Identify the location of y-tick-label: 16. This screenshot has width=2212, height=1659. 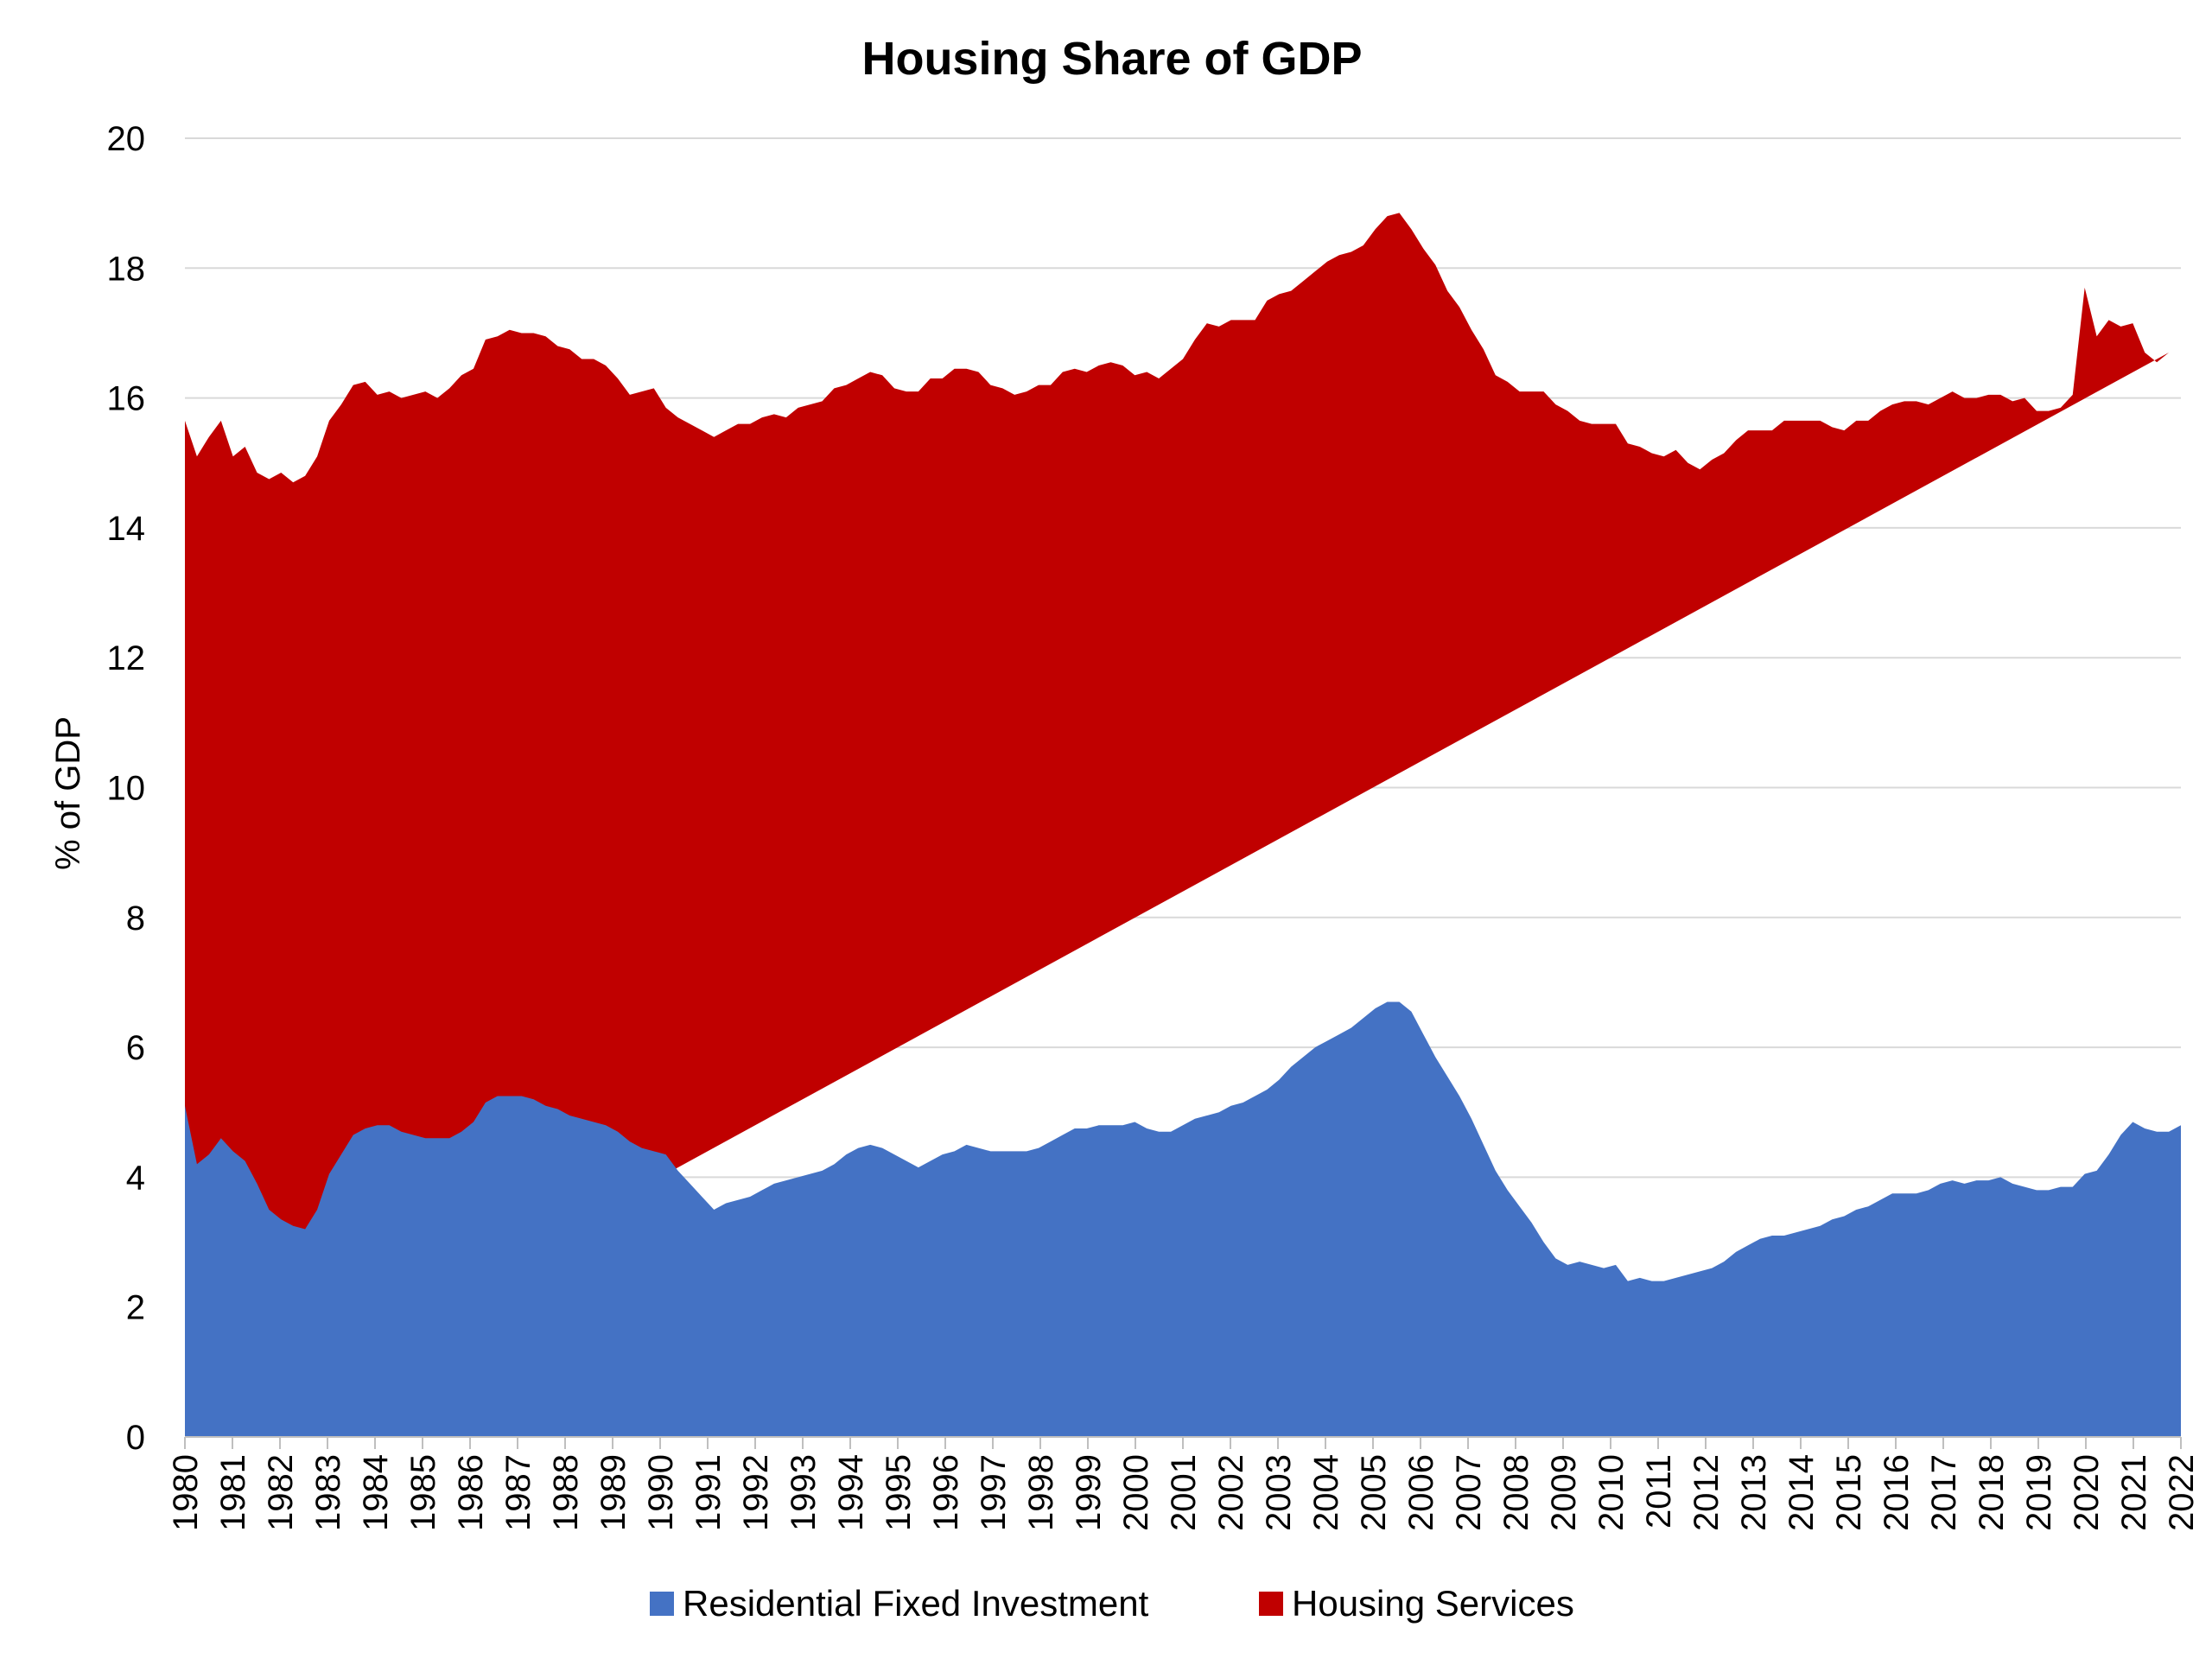
(126, 399).